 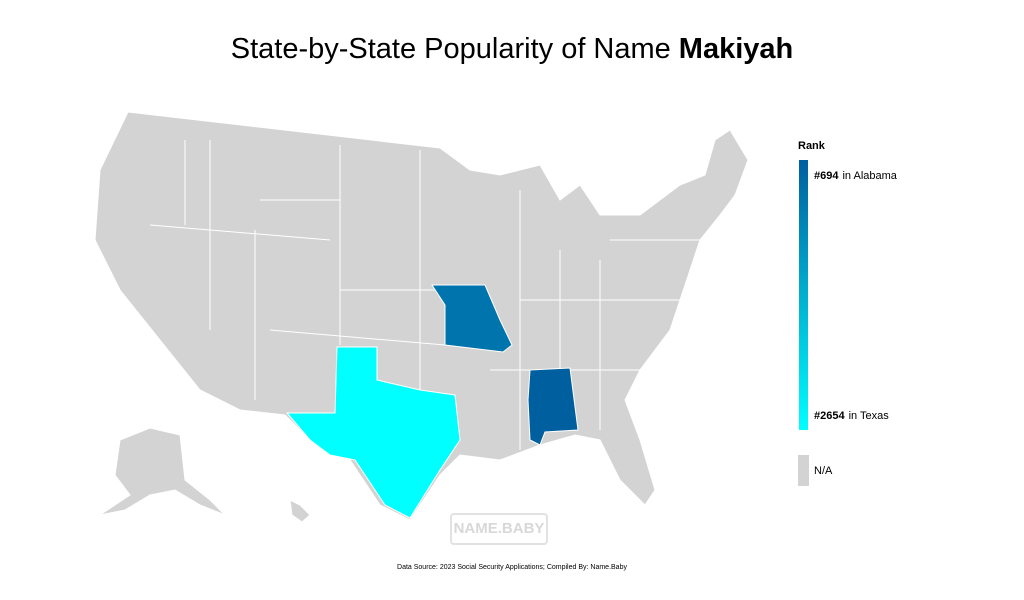 I want to click on title: State-by-State Popularity of Name Makiyah, so click(x=512, y=49).